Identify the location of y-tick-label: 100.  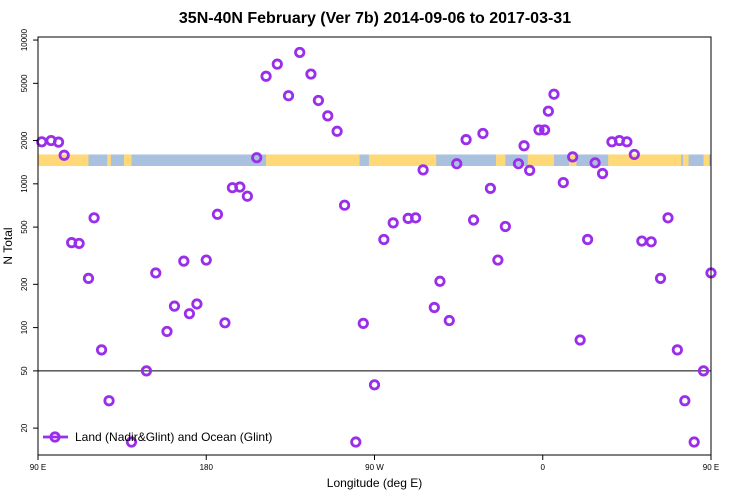
(24, 327).